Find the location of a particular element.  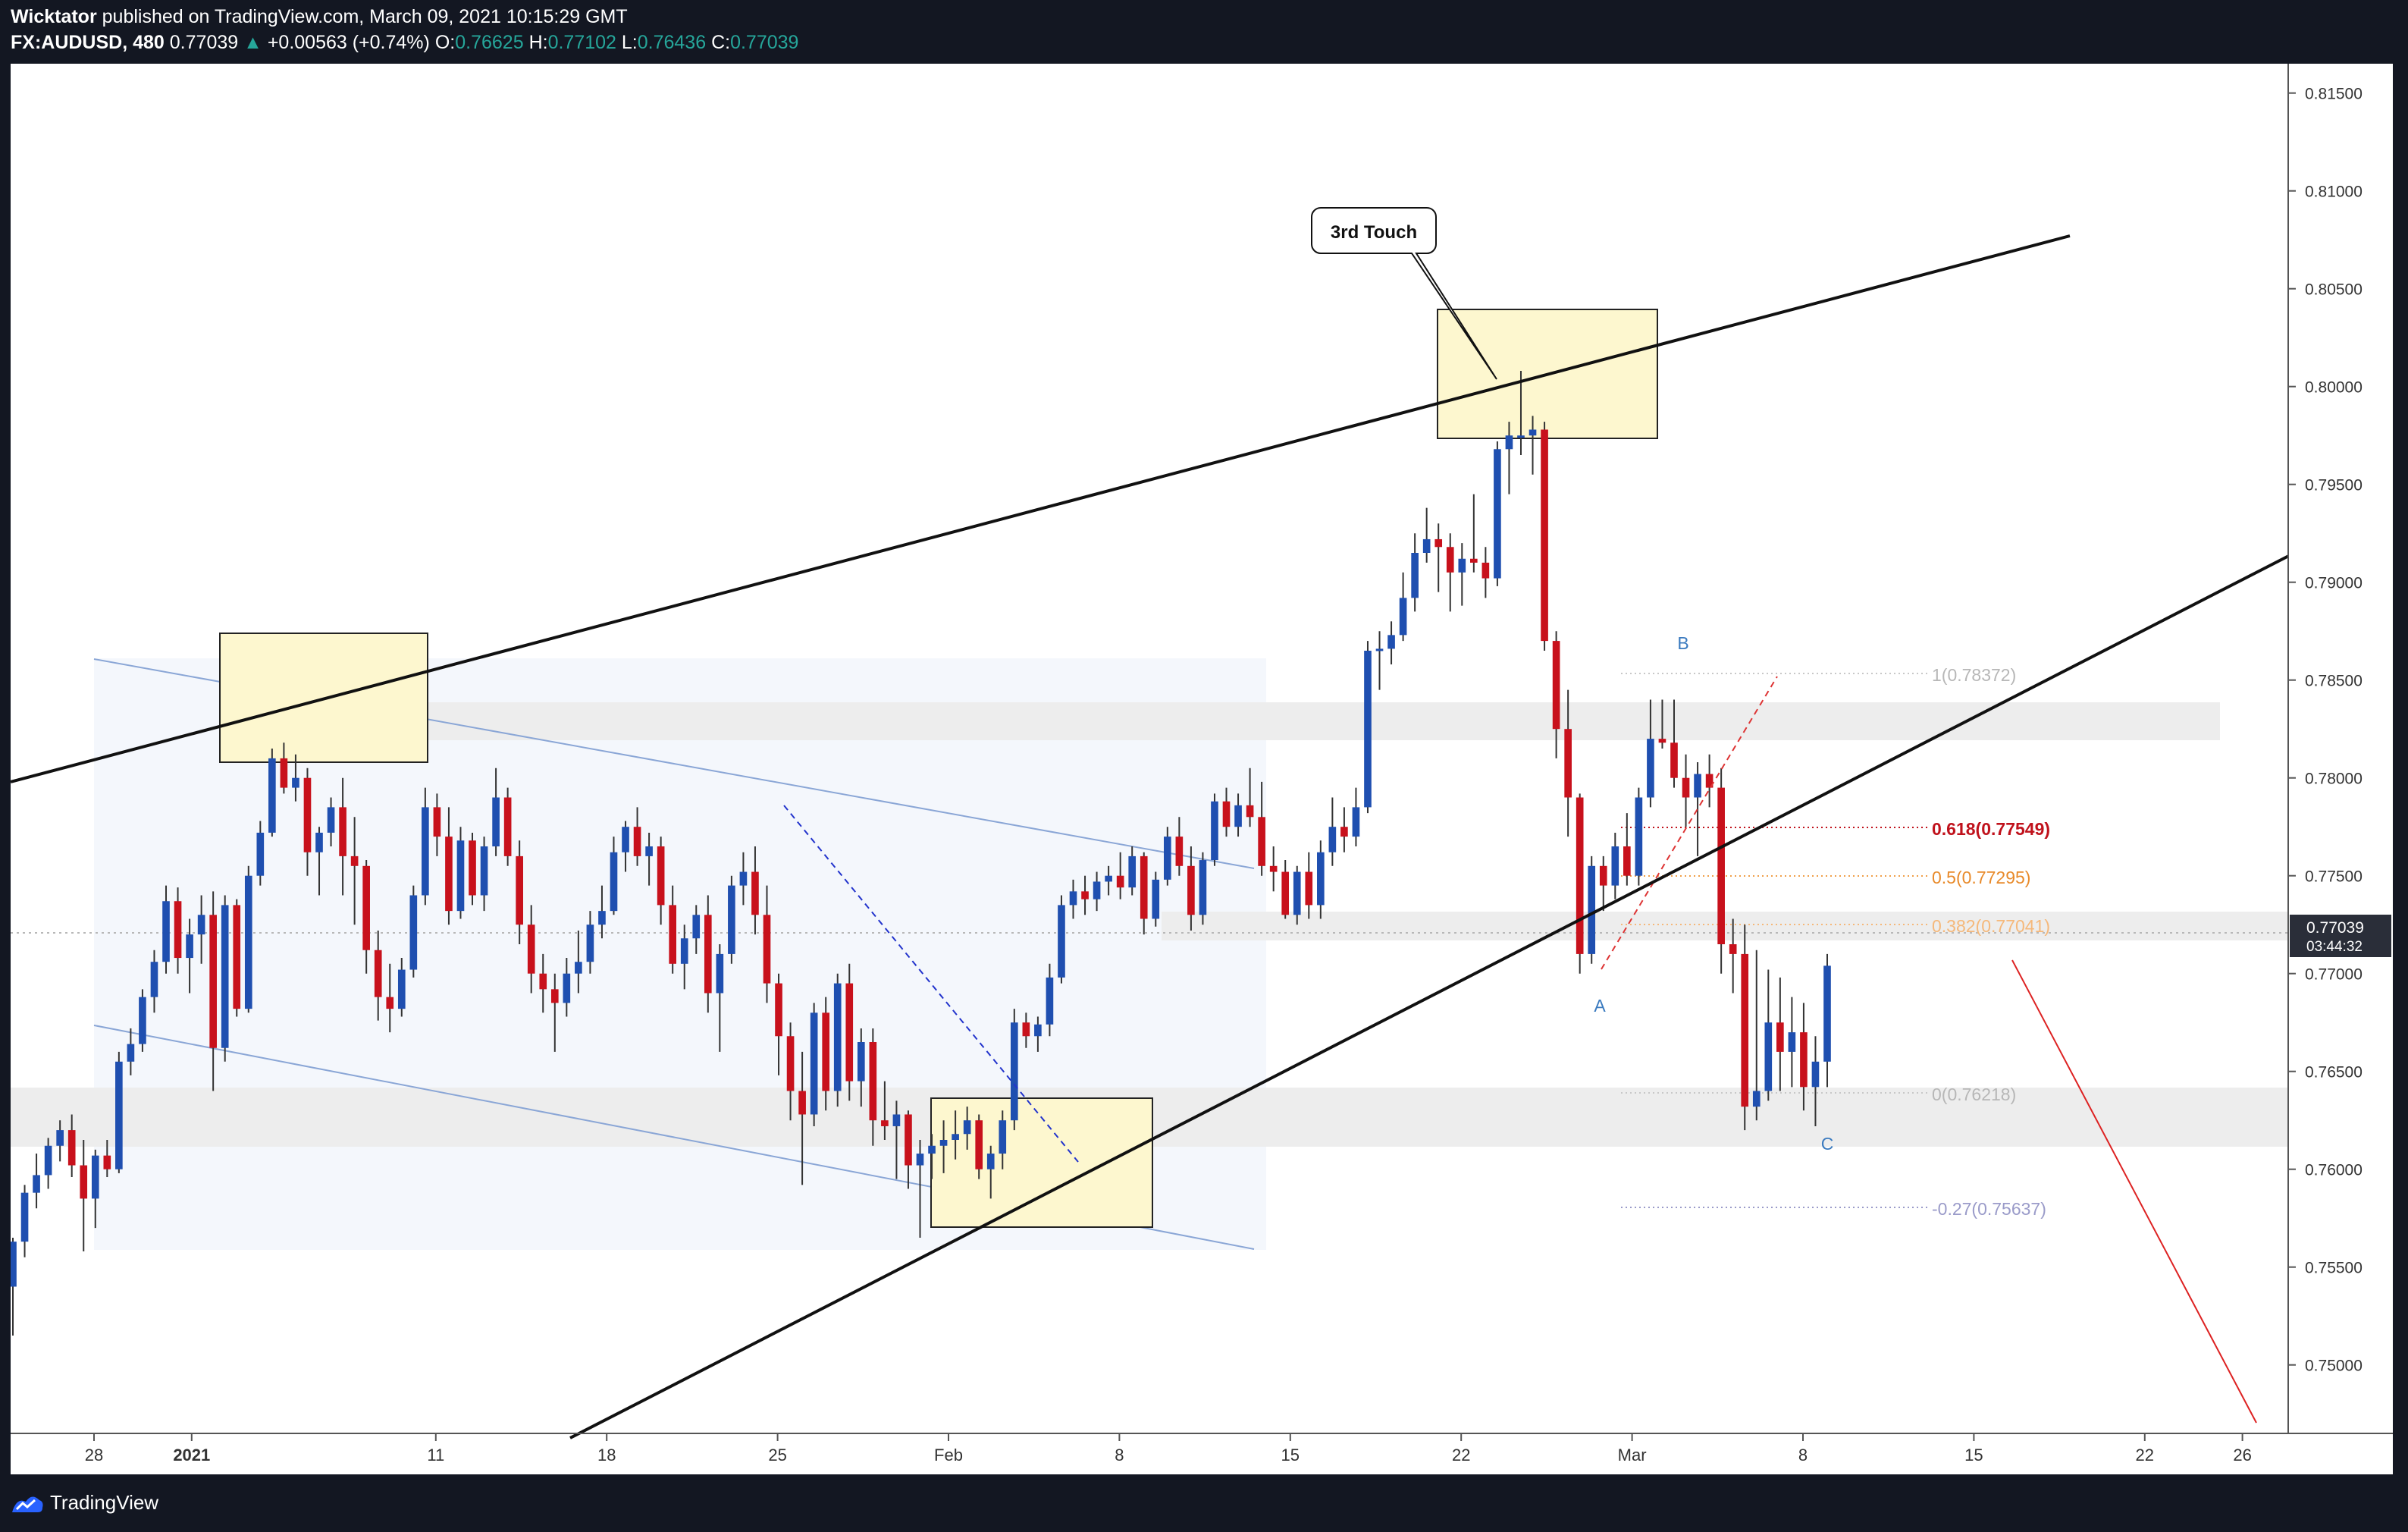

time-tick-label: 15 is located at coordinates (1290, 1455).